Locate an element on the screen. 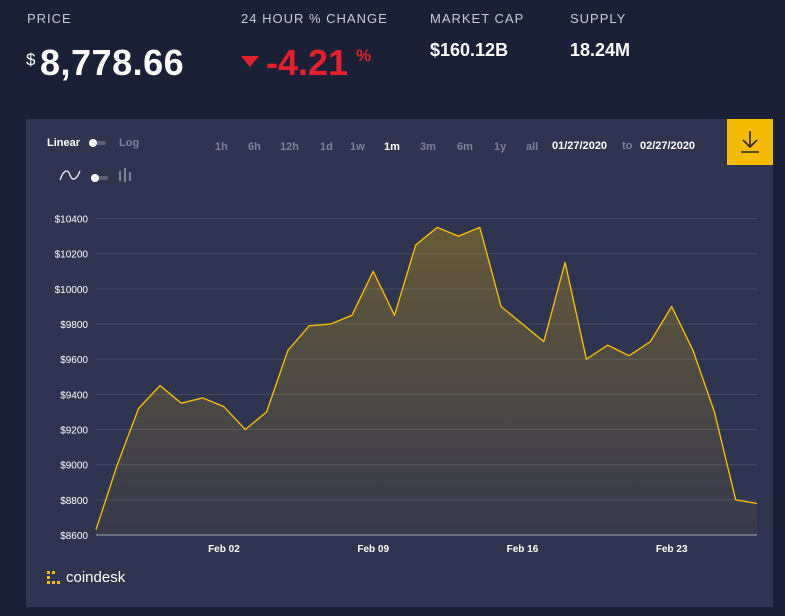 Image resolution: width=785 pixels, height=616 pixels. x-tick-label: Feb 16 is located at coordinates (523, 549).